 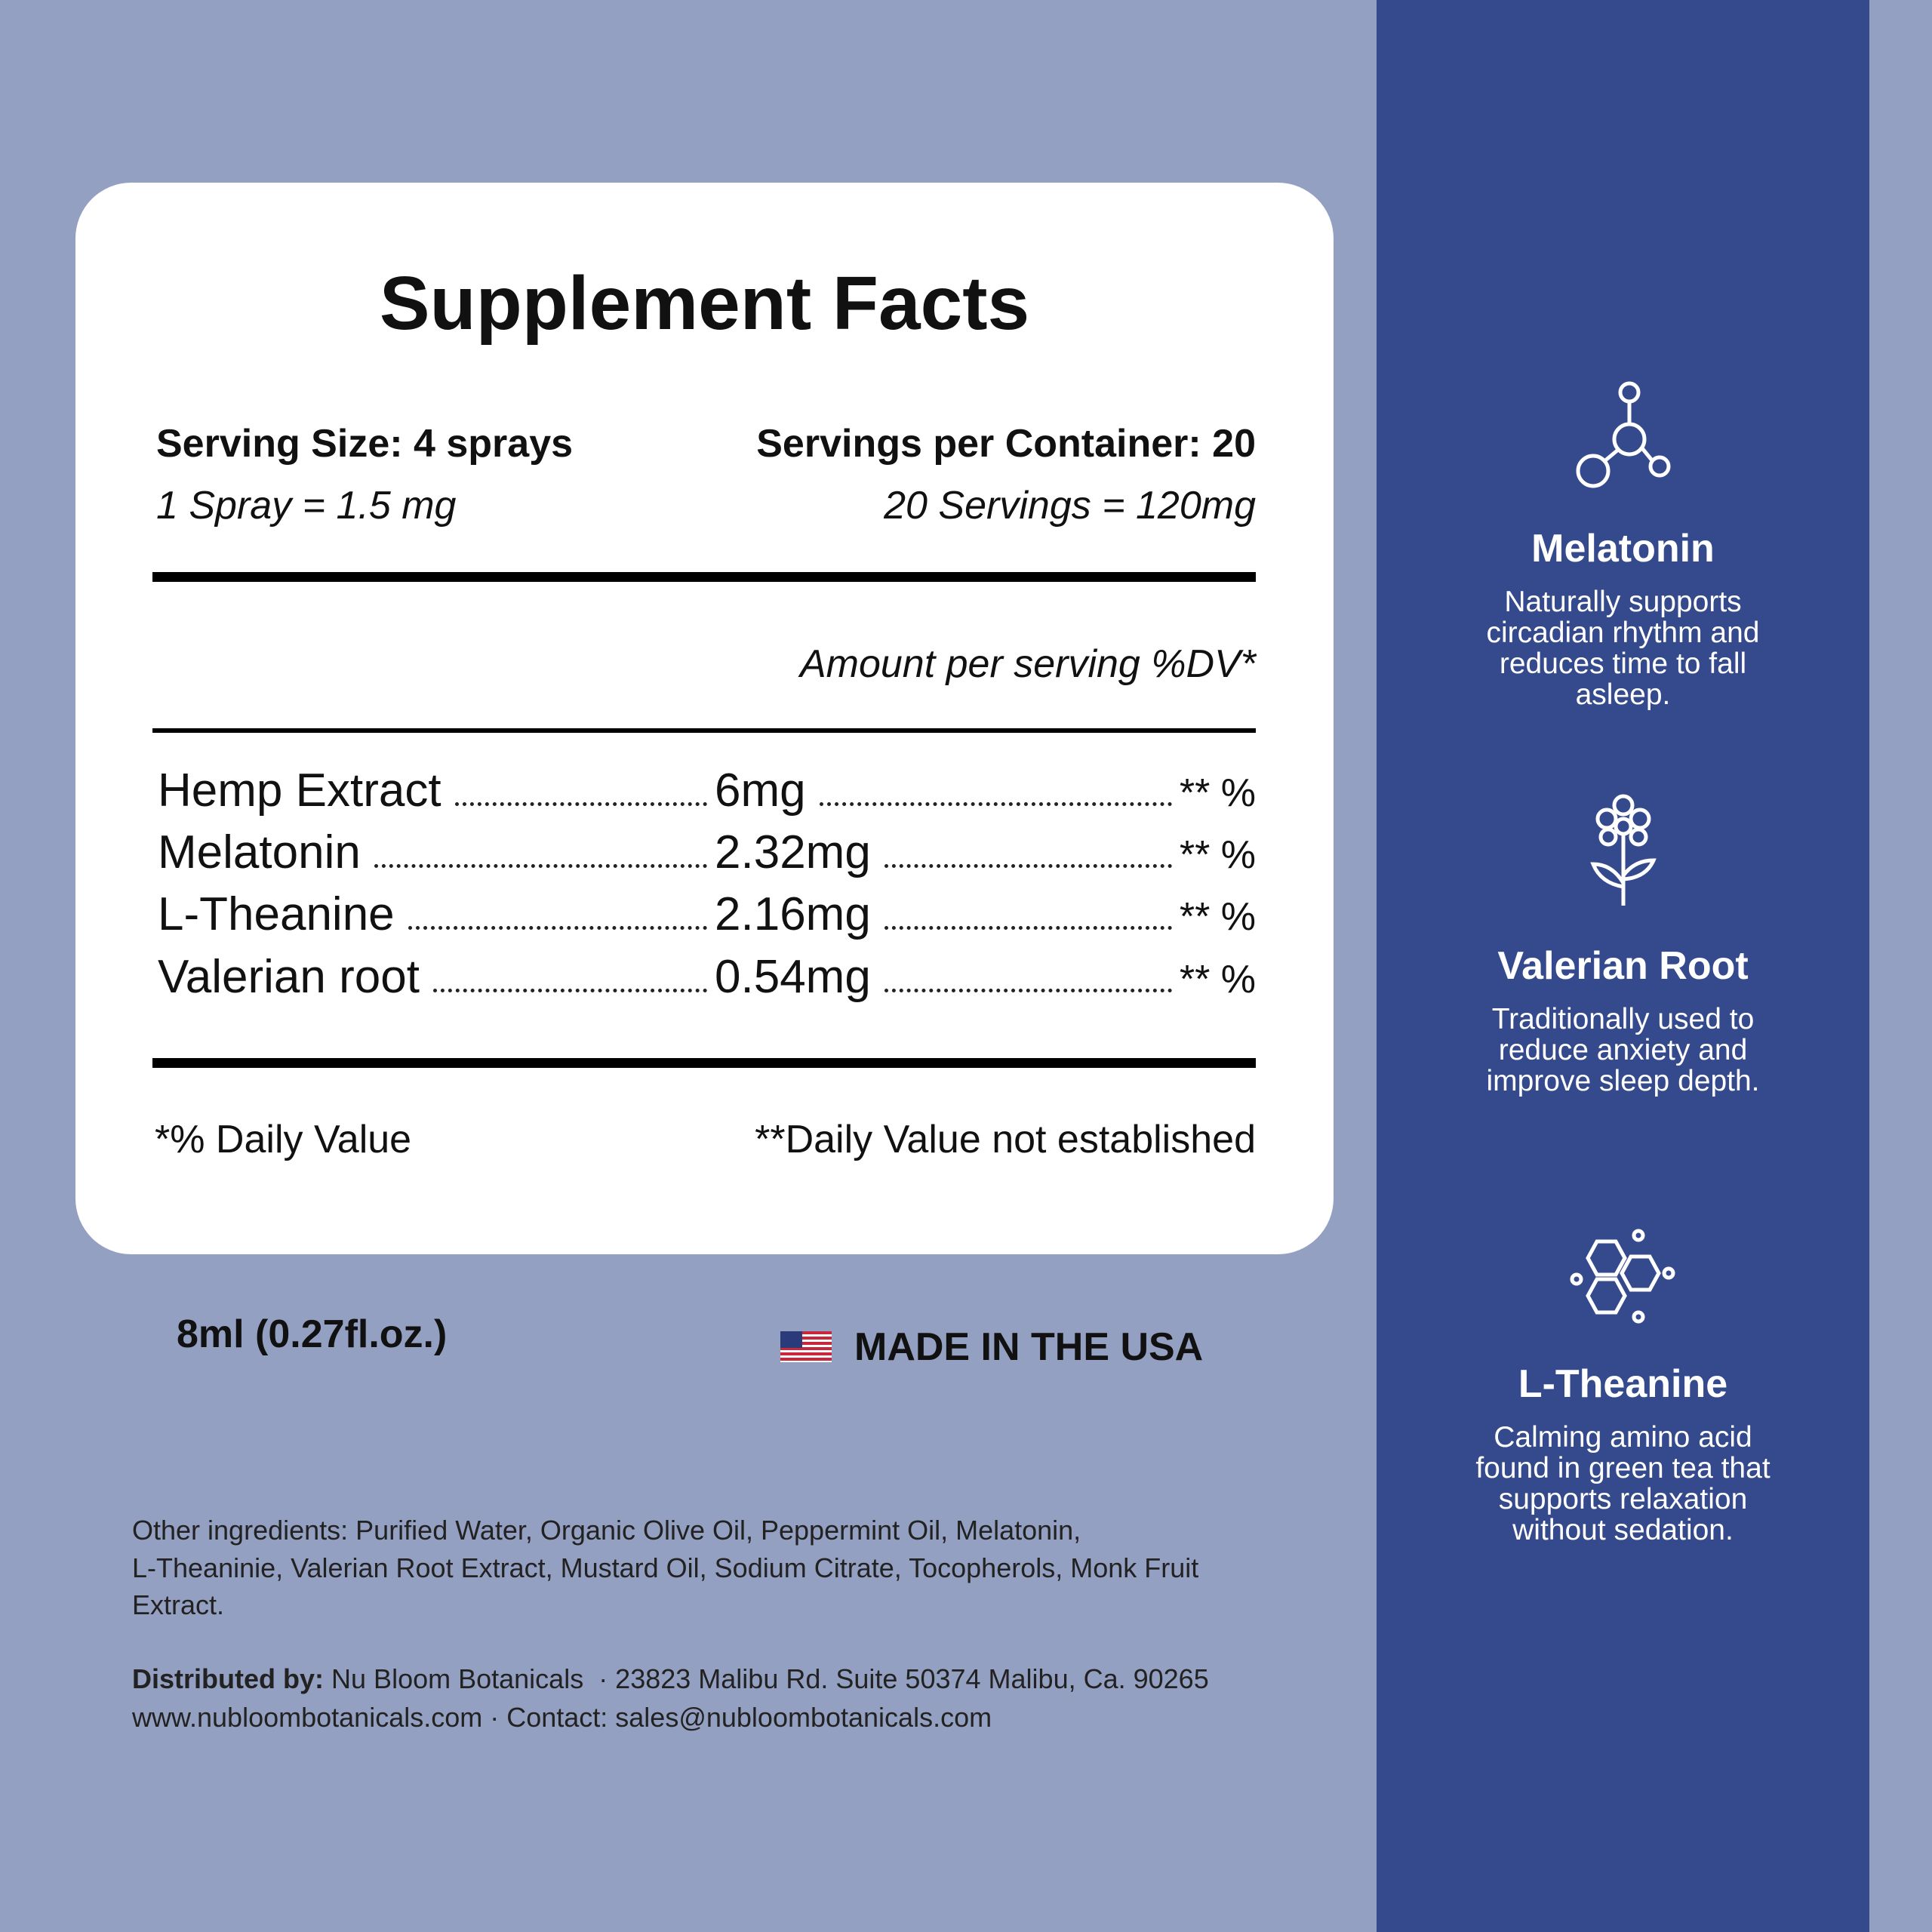 What do you see at coordinates (1623, 633) in the screenshot?
I see `benefit-text: circadian rhythm and` at bounding box center [1623, 633].